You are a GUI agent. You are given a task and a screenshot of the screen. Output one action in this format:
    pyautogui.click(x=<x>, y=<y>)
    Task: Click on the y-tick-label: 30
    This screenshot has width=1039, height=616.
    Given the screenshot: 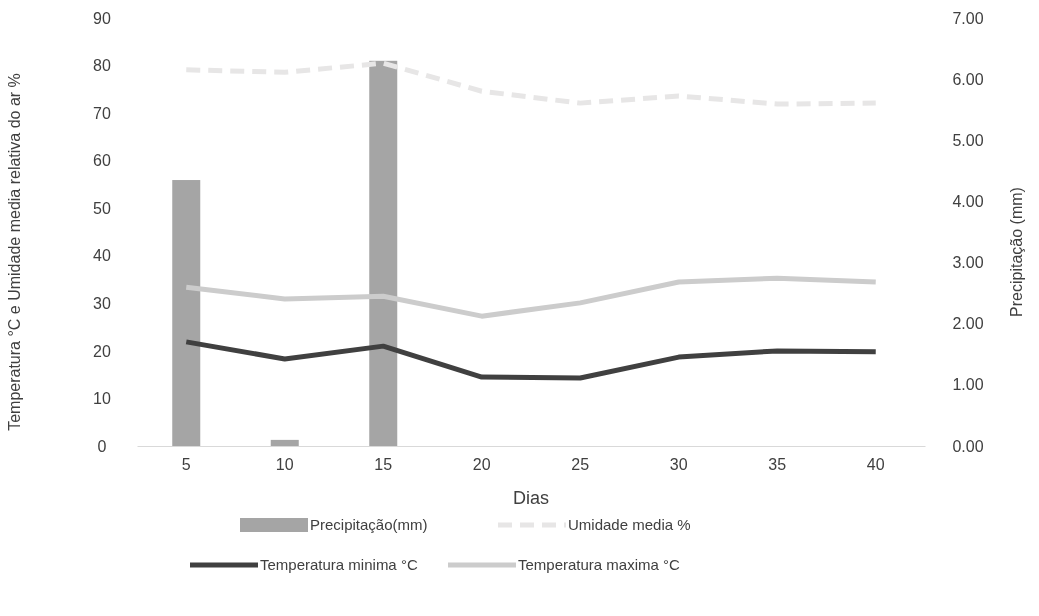 What is the action you would take?
    pyautogui.click(x=102, y=303)
    